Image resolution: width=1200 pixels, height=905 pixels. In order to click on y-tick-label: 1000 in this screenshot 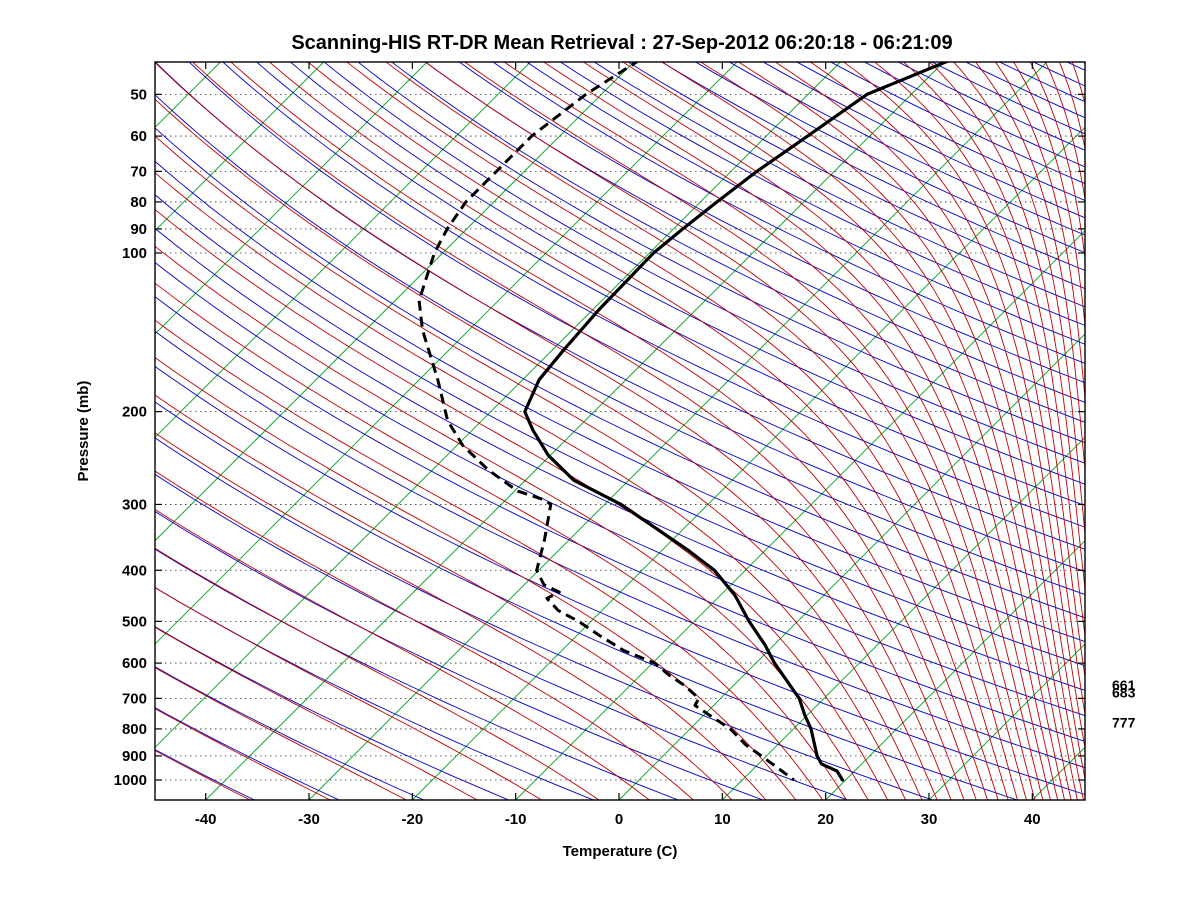, I will do `click(130, 780)`.